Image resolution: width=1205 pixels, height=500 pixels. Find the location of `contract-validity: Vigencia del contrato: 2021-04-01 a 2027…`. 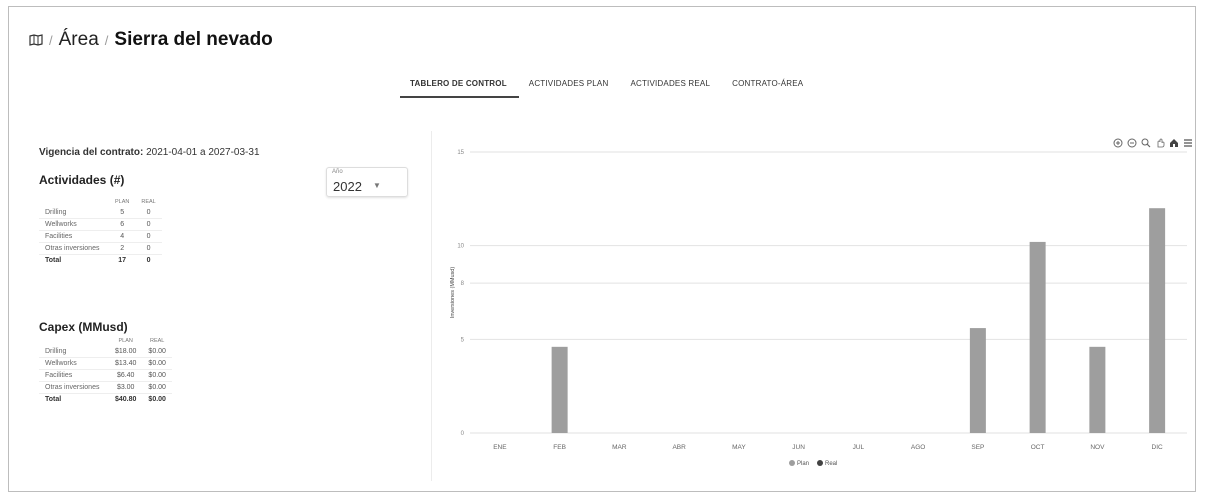

contract-validity: Vigencia del contrato: 2021-04-01 a 2027… is located at coordinates (149, 152).